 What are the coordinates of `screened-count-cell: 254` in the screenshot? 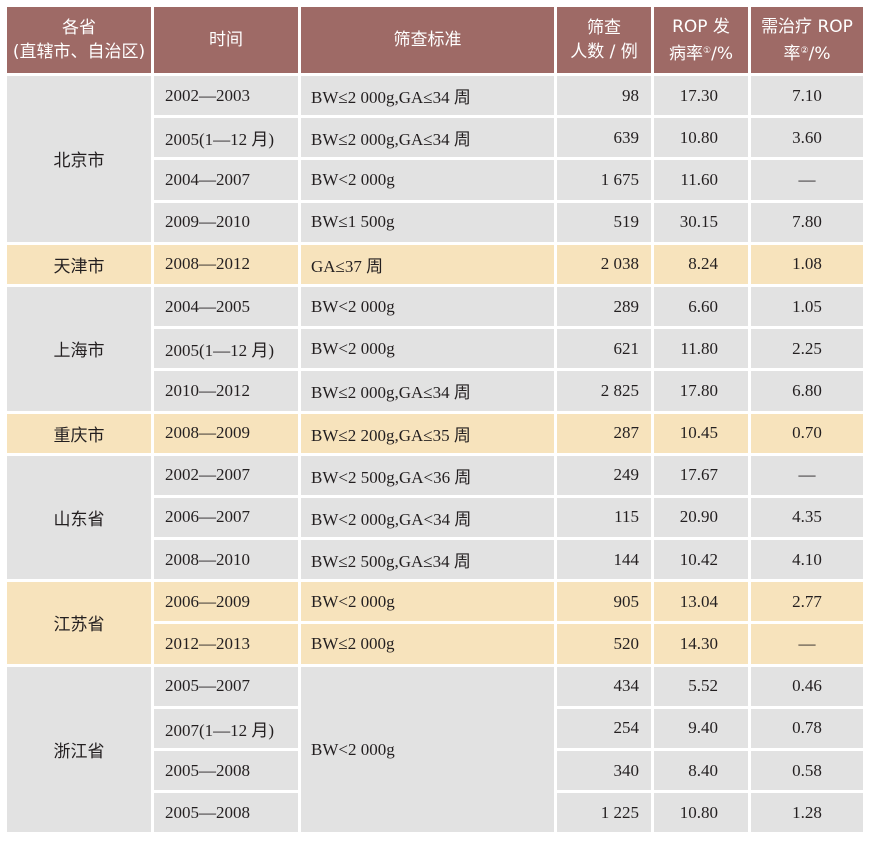 It's located at (604, 728).